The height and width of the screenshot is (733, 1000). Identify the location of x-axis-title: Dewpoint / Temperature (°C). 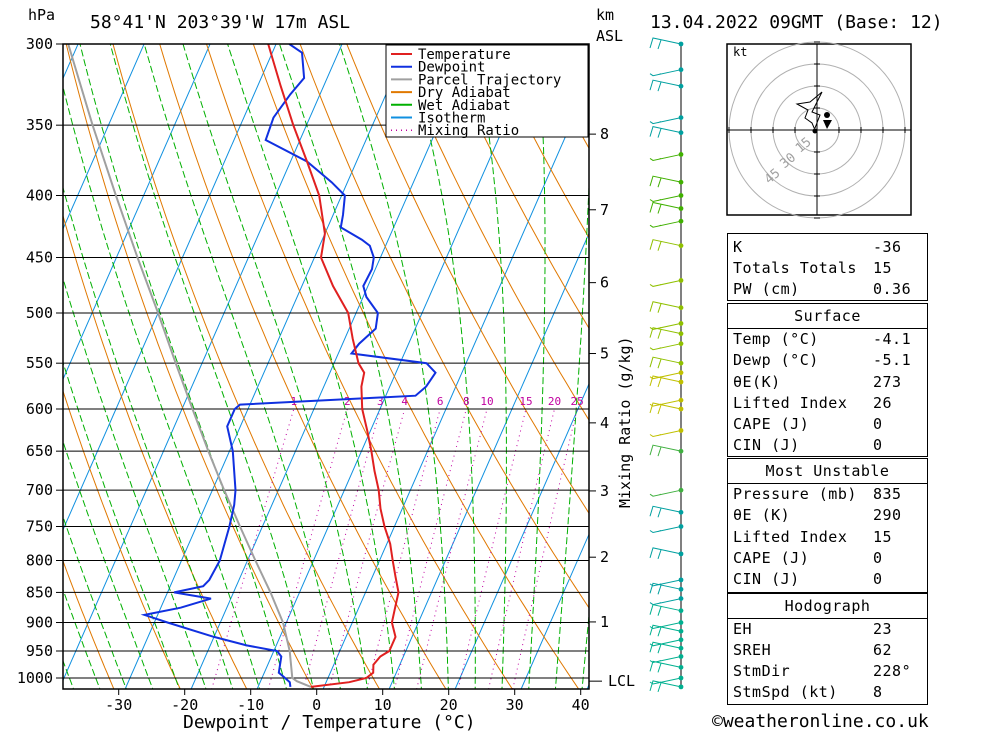
(329, 722).